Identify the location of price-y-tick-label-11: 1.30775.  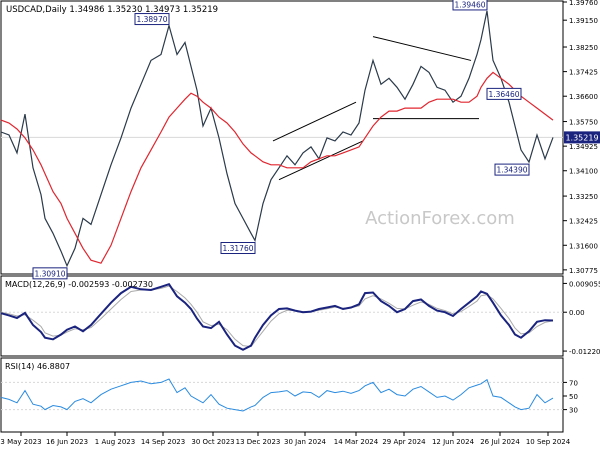
(583, 271).